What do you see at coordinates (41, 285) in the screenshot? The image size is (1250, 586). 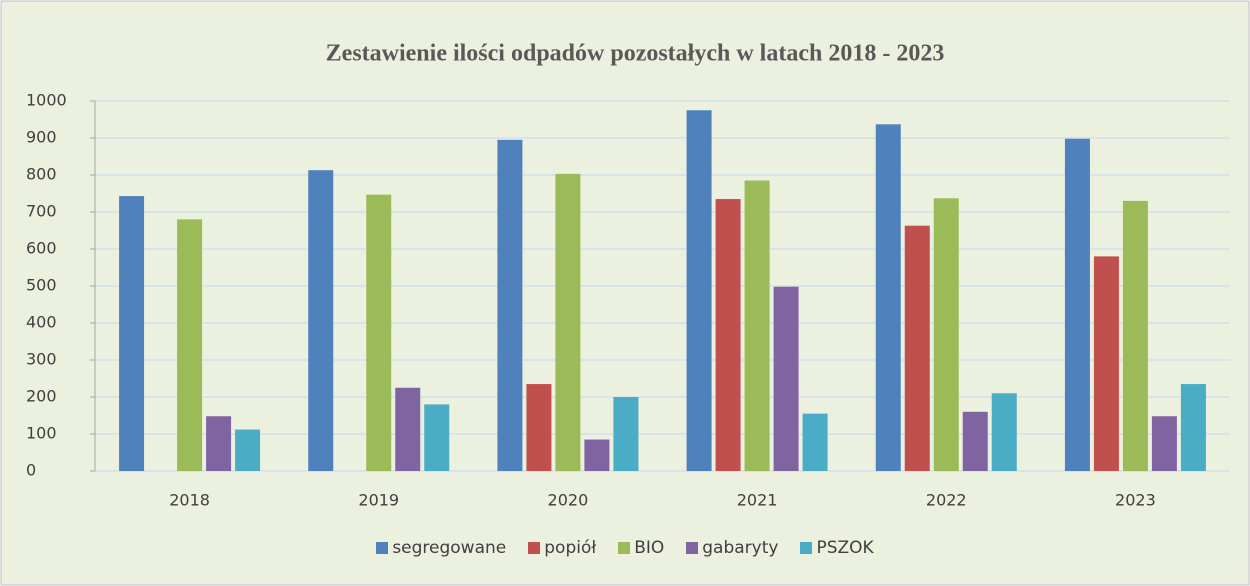 I see `y-tick-label: 500` at bounding box center [41, 285].